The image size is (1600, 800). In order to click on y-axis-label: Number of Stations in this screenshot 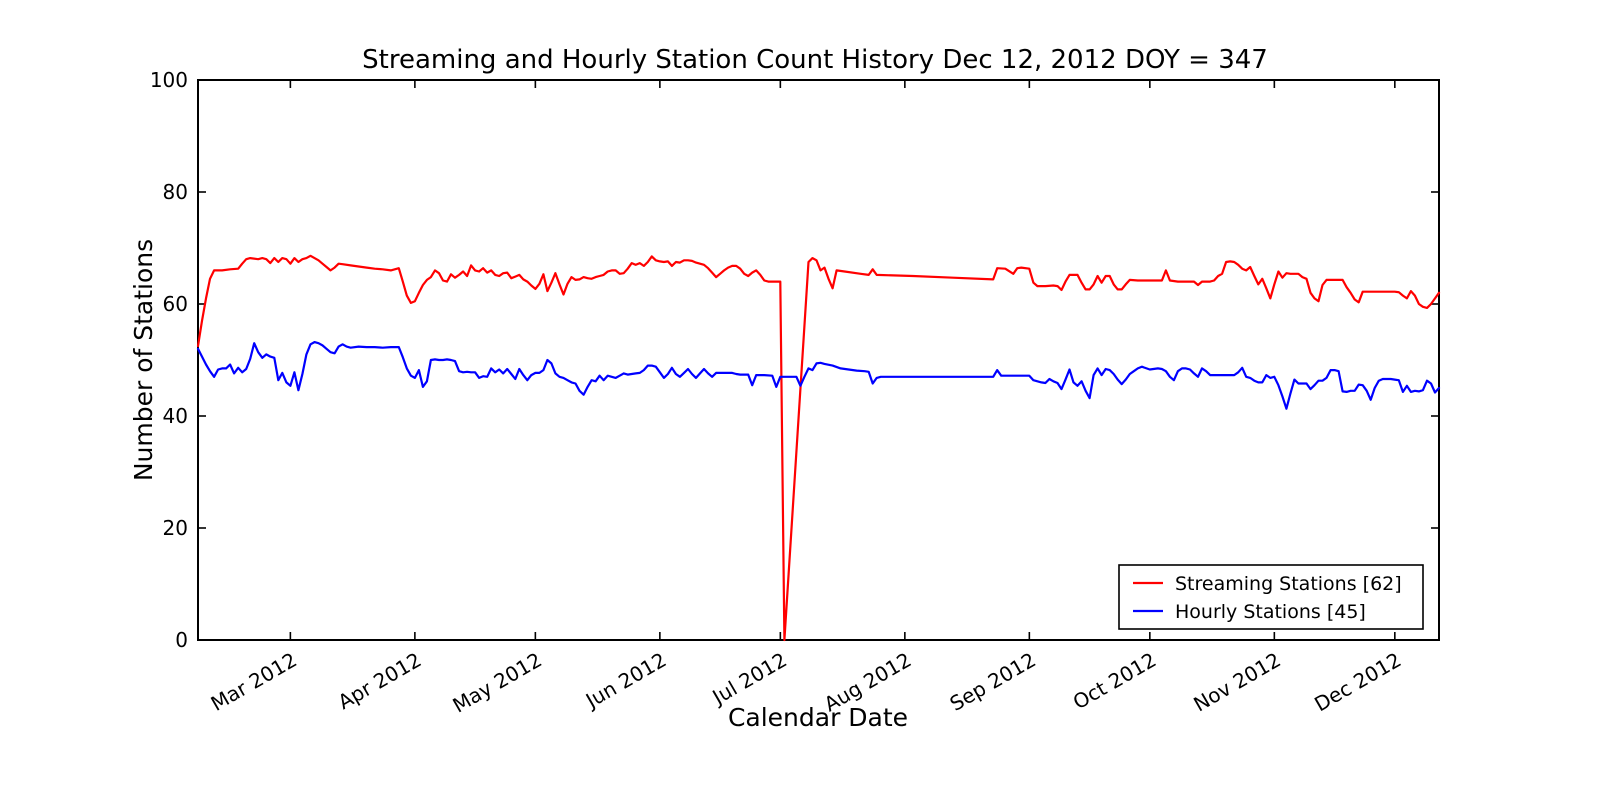, I will do `click(143, 360)`.